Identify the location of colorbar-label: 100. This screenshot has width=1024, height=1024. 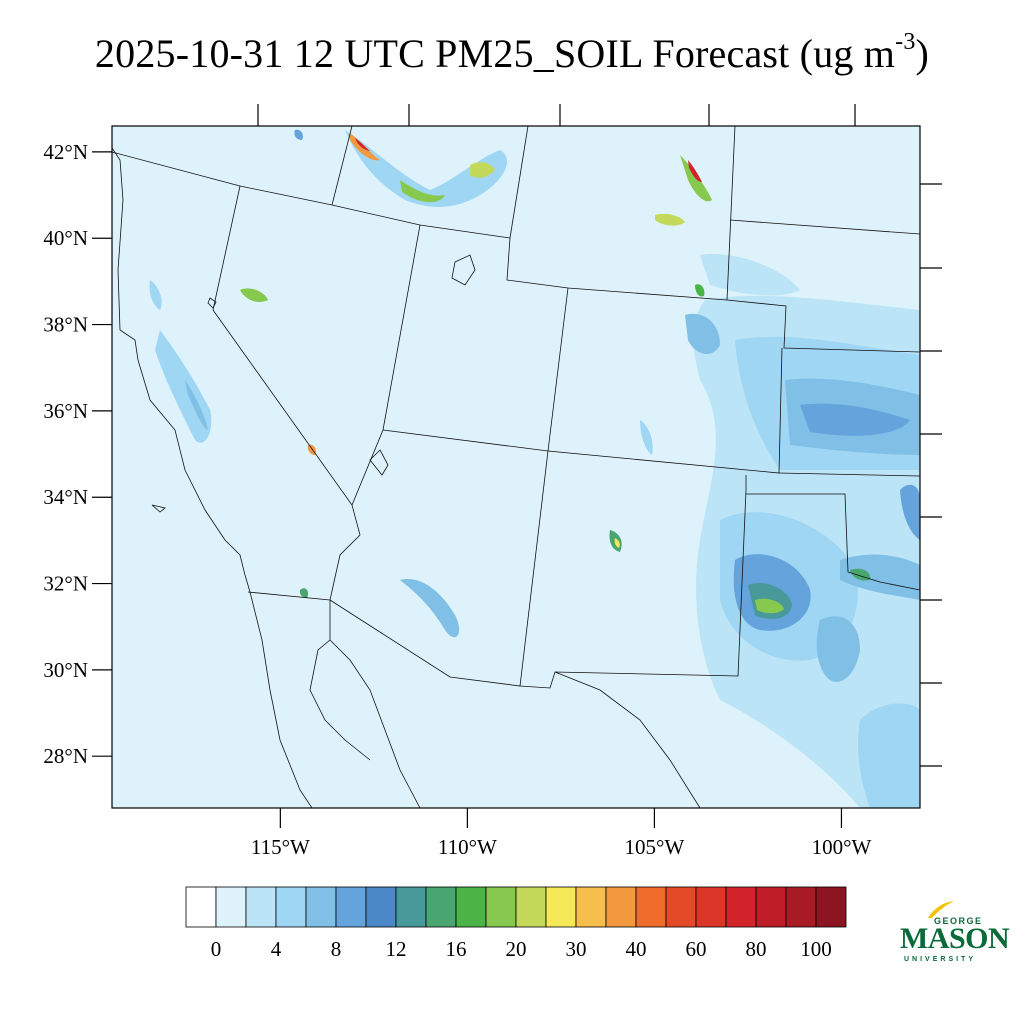
(816, 949).